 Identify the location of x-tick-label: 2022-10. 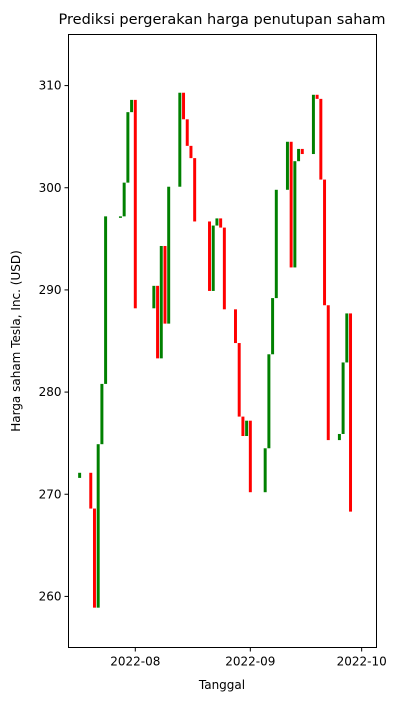
(362, 662).